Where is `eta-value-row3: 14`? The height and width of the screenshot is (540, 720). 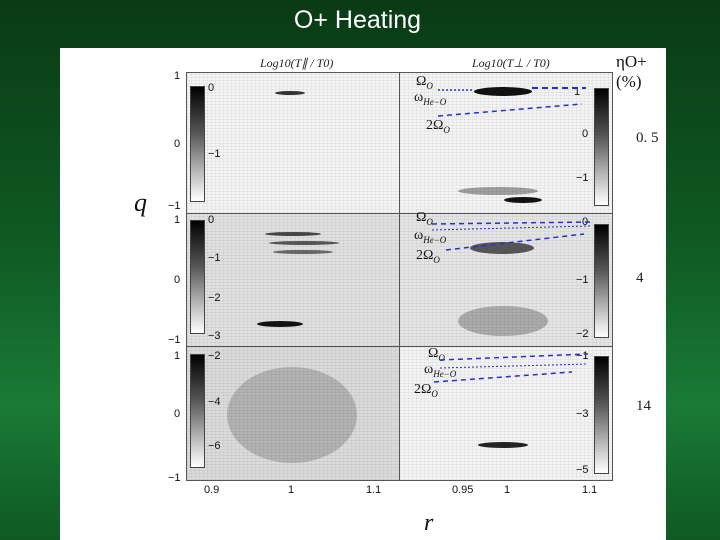 eta-value-row3: 14 is located at coordinates (643, 406).